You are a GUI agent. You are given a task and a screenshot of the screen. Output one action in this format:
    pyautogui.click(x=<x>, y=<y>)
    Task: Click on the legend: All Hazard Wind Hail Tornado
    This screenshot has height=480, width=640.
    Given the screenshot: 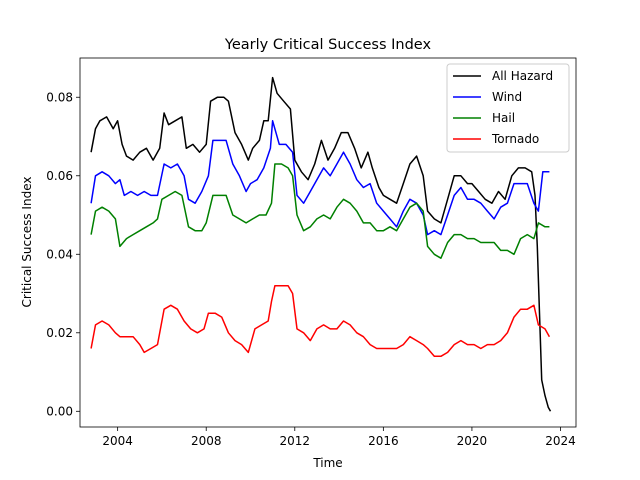 What is the action you would take?
    pyautogui.click(x=508, y=108)
    